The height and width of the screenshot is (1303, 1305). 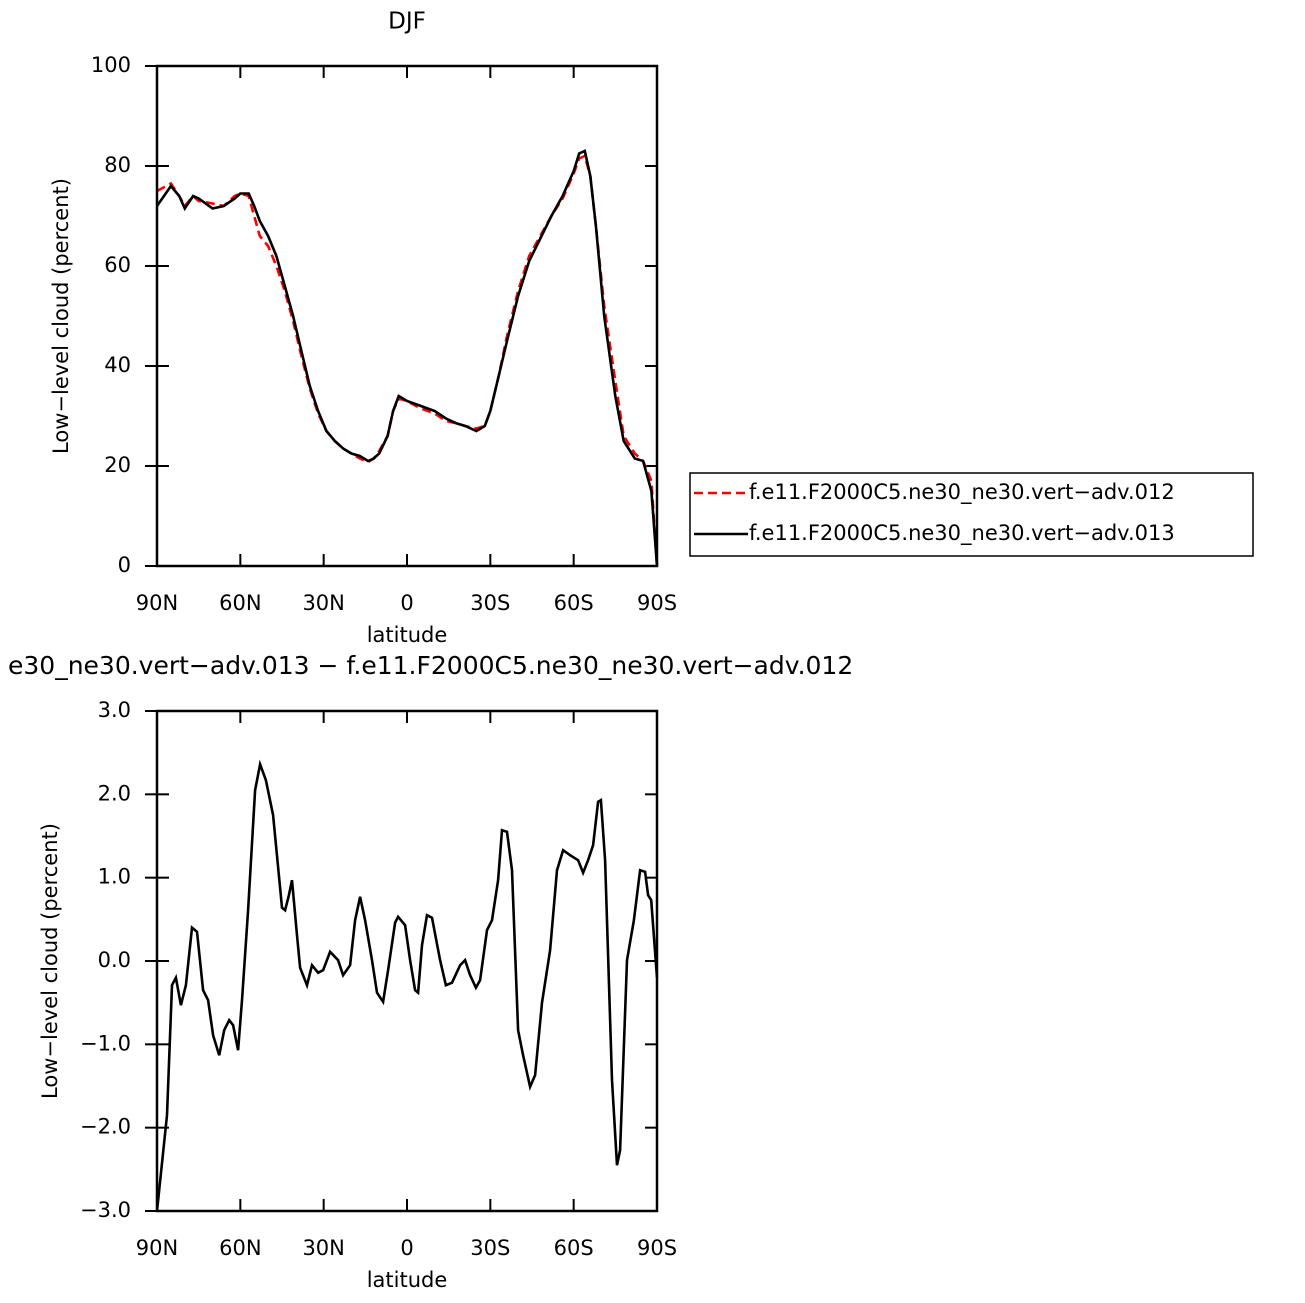 I want to click on legend-box, so click(x=971, y=514).